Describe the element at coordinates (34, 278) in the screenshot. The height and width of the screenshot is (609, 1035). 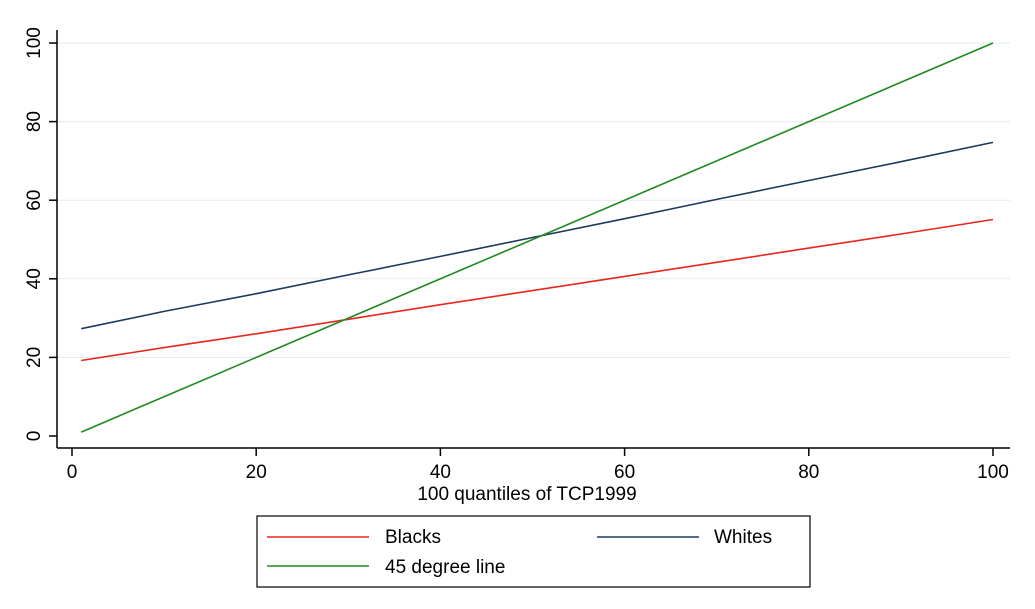
I see `y-tick-label-40: 40` at that location.